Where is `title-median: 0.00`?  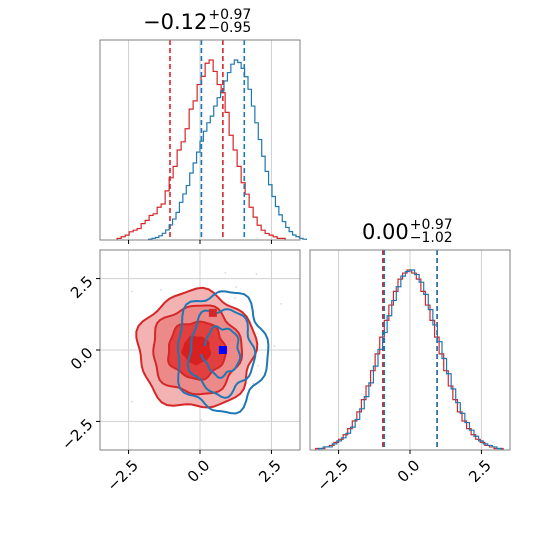
title-median: 0.00 is located at coordinates (385, 232).